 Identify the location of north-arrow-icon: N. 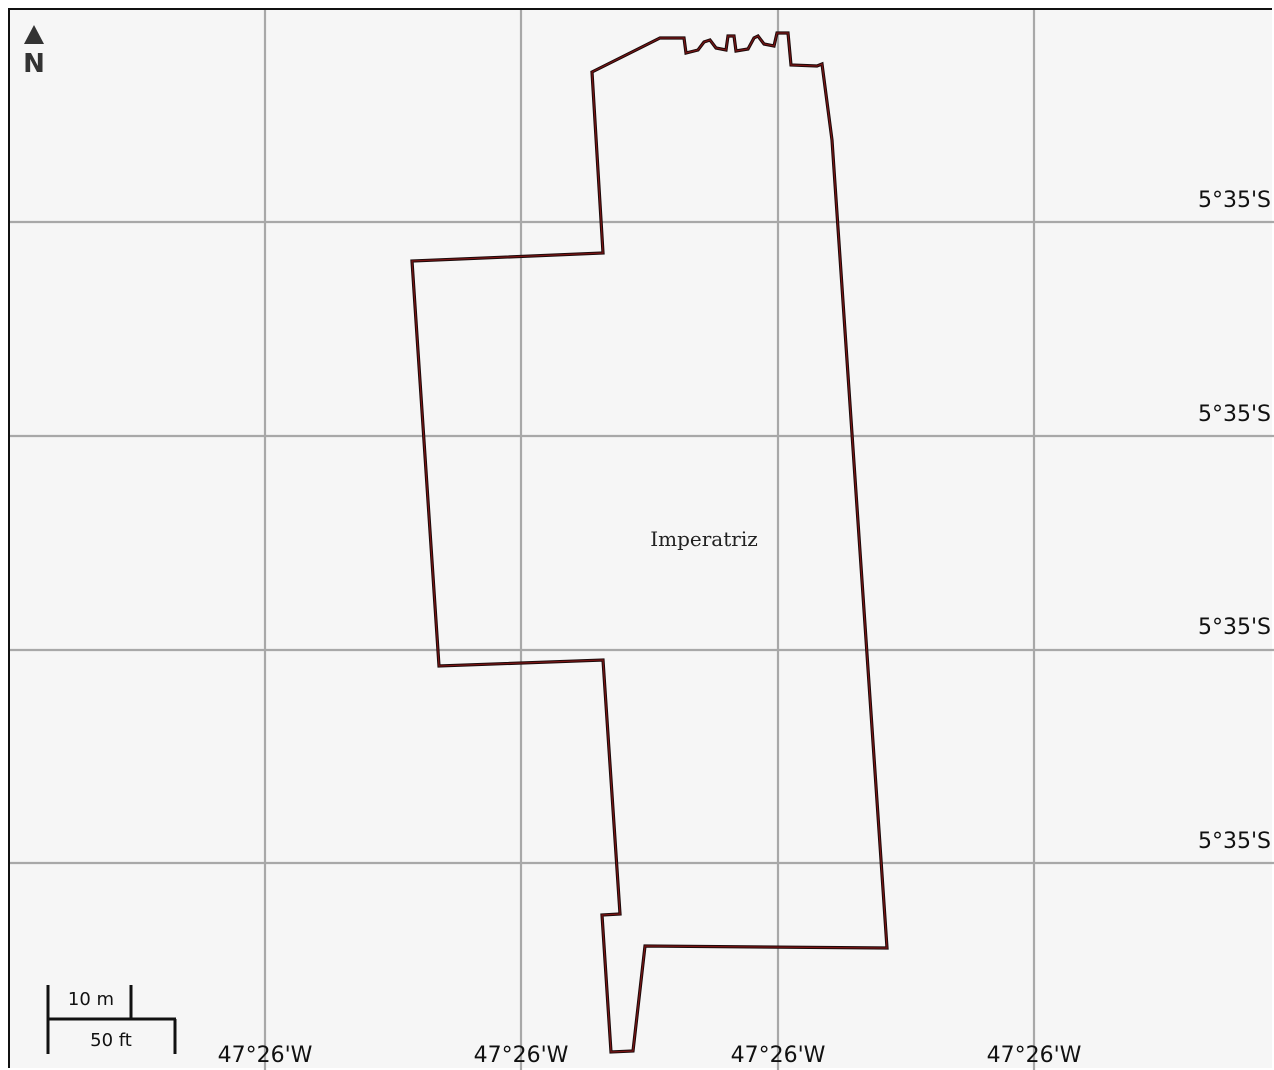
(34, 52).